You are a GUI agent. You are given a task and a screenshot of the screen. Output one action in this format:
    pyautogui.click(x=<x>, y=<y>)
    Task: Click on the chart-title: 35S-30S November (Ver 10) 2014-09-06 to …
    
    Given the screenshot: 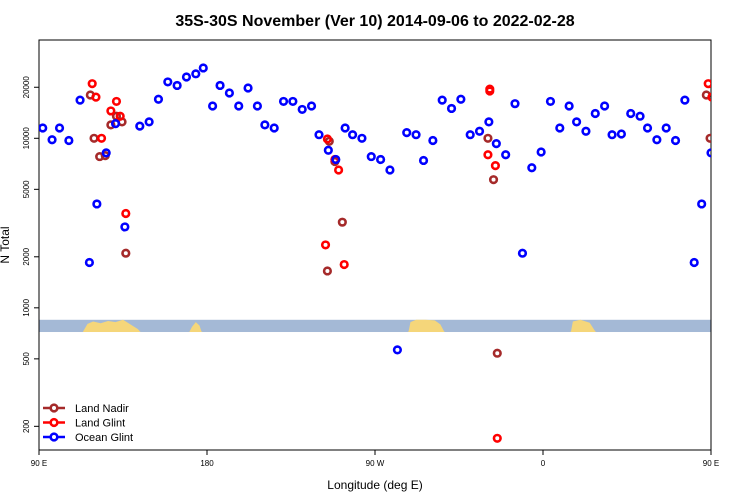 What is the action you would take?
    pyautogui.click(x=374, y=21)
    